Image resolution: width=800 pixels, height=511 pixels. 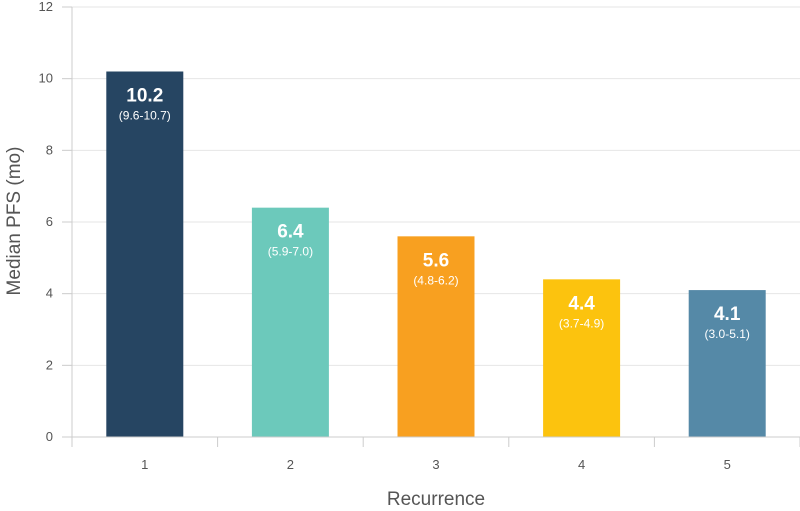 I want to click on y-tick-label: 4, so click(x=49, y=293).